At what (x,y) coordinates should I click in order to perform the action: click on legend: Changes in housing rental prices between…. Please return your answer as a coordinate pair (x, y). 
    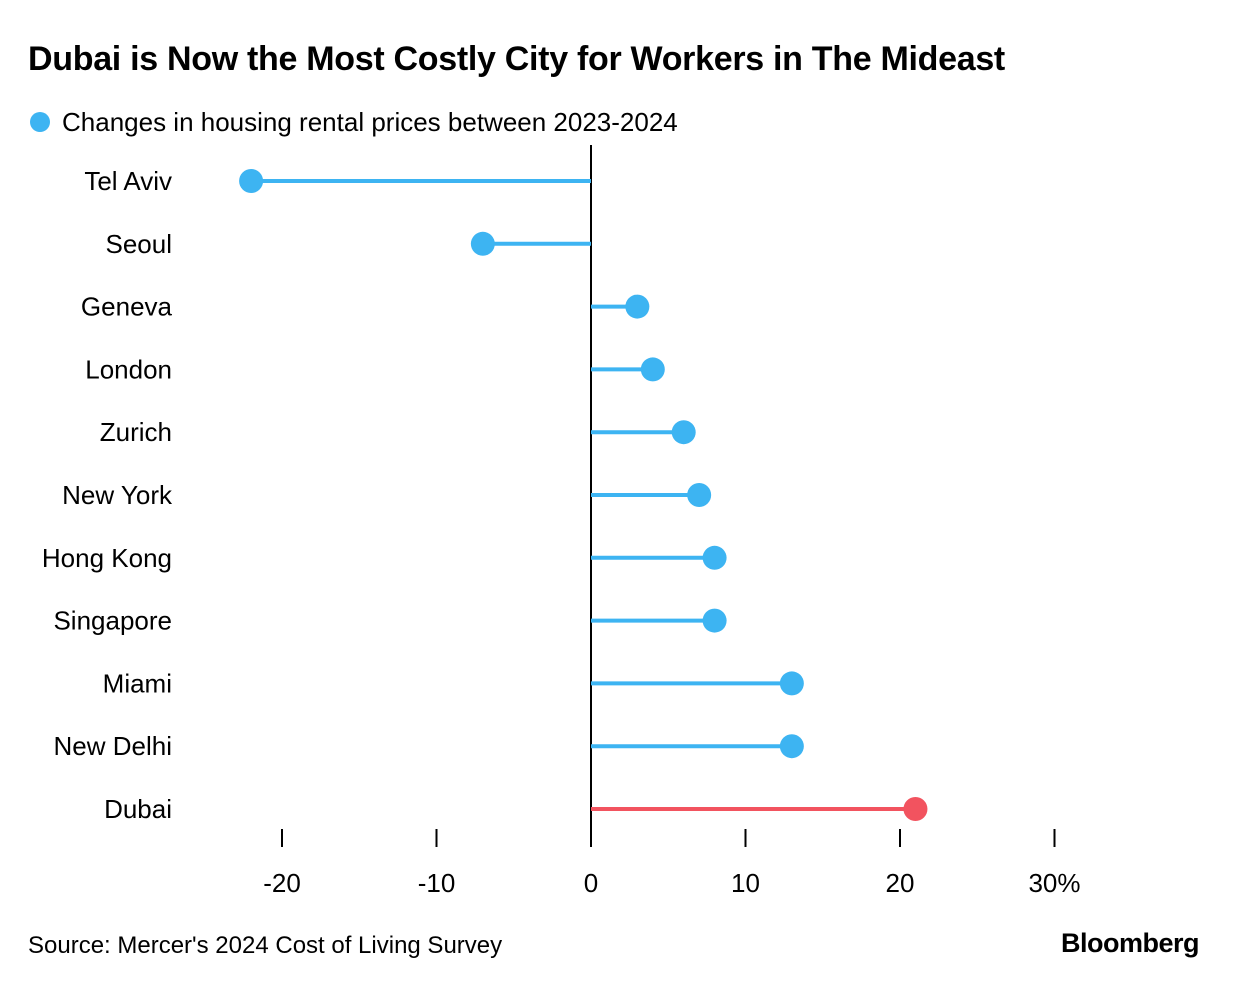
    Looking at the image, I should click on (354, 122).